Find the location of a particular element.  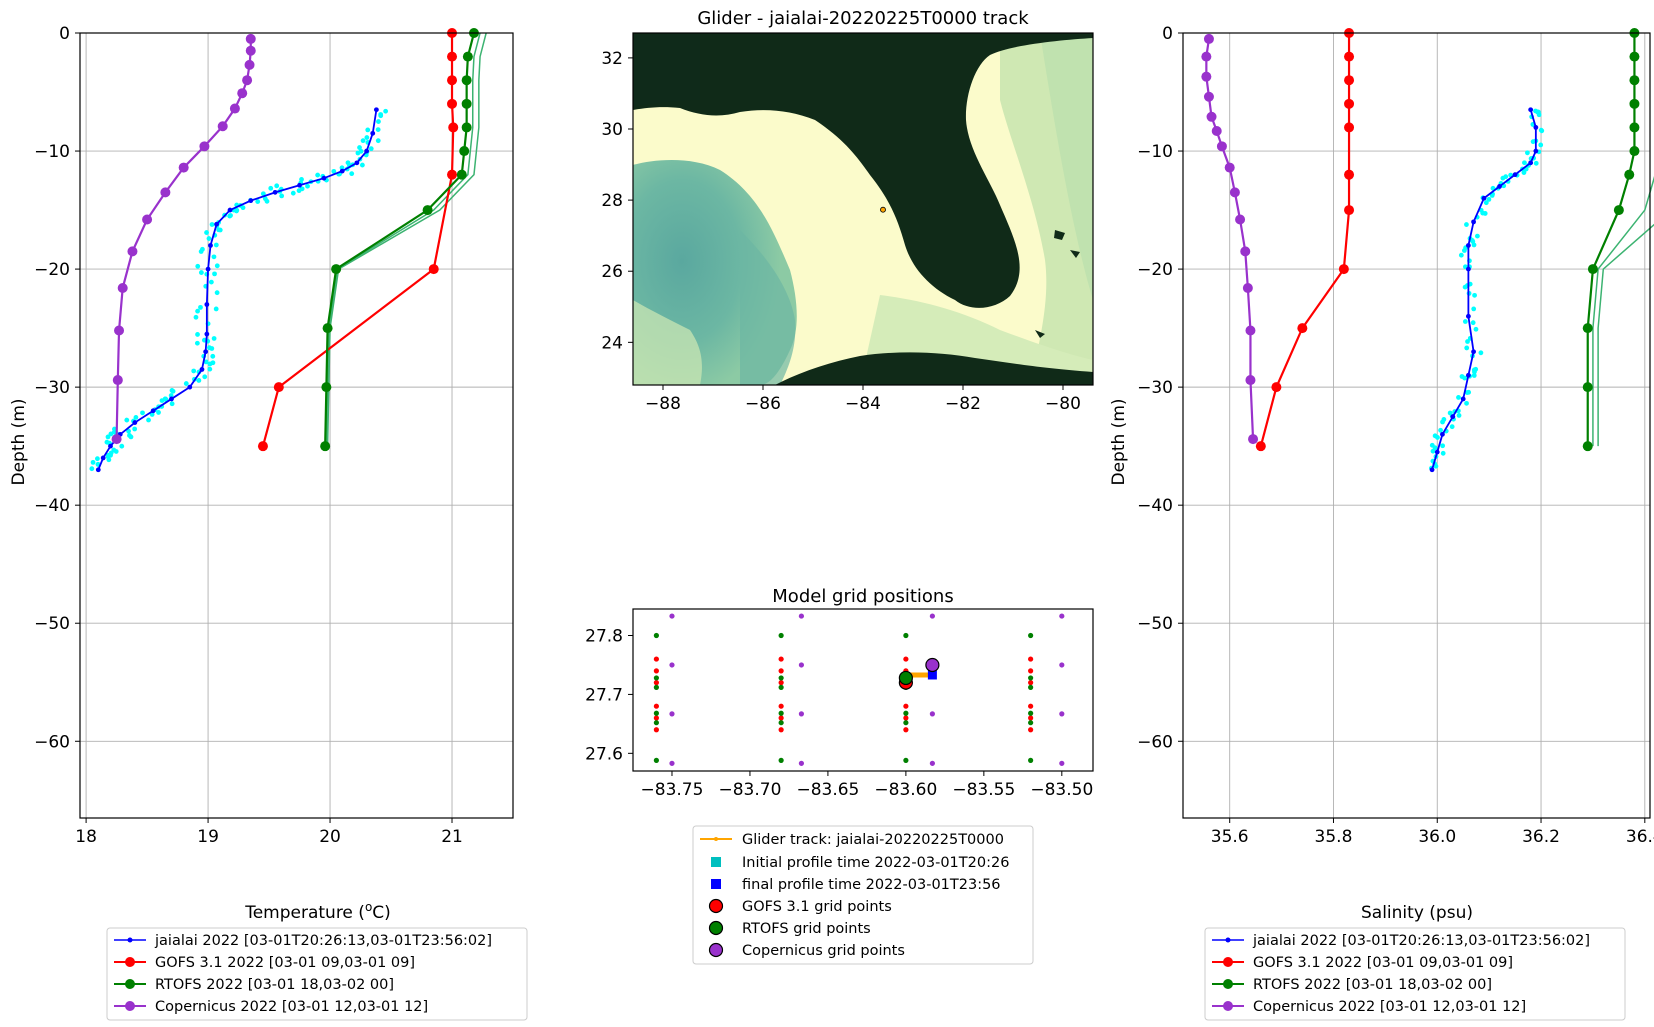

grid-ytick-label: 27.6 is located at coordinates (604, 754).